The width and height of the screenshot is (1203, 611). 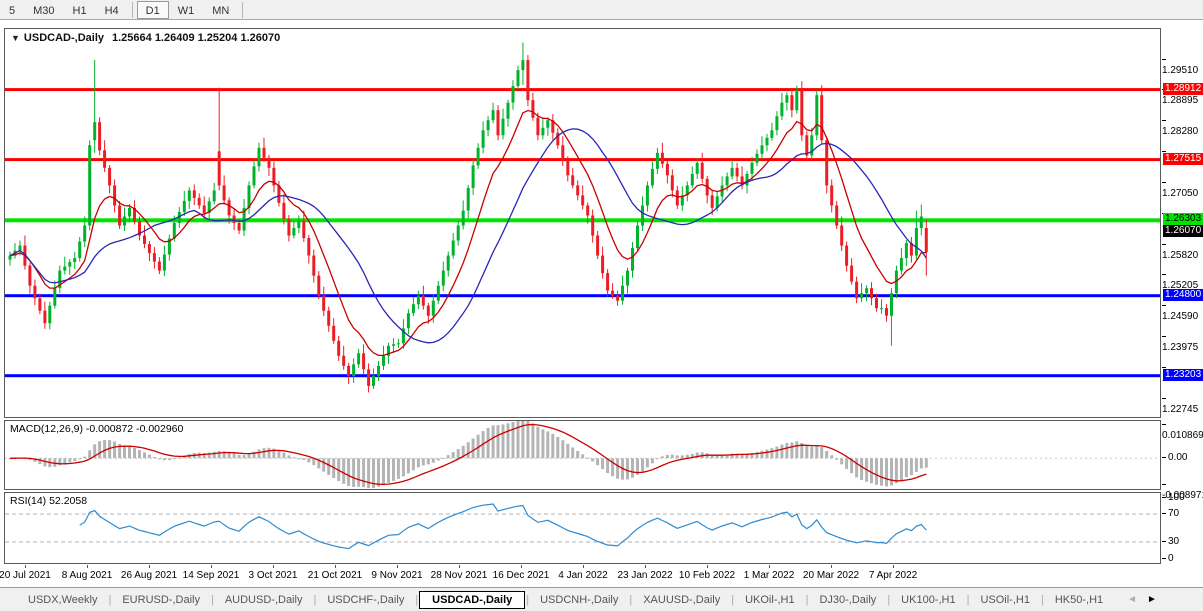 I want to click on date-label: 20 Jul 2021, so click(x=25, y=575).